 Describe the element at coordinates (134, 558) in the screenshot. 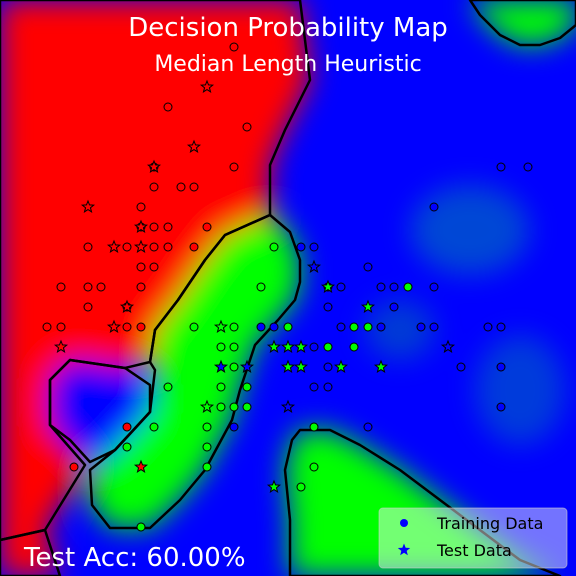

I see `test-accuracy-annotation: Test Acc: 60.00%` at that location.